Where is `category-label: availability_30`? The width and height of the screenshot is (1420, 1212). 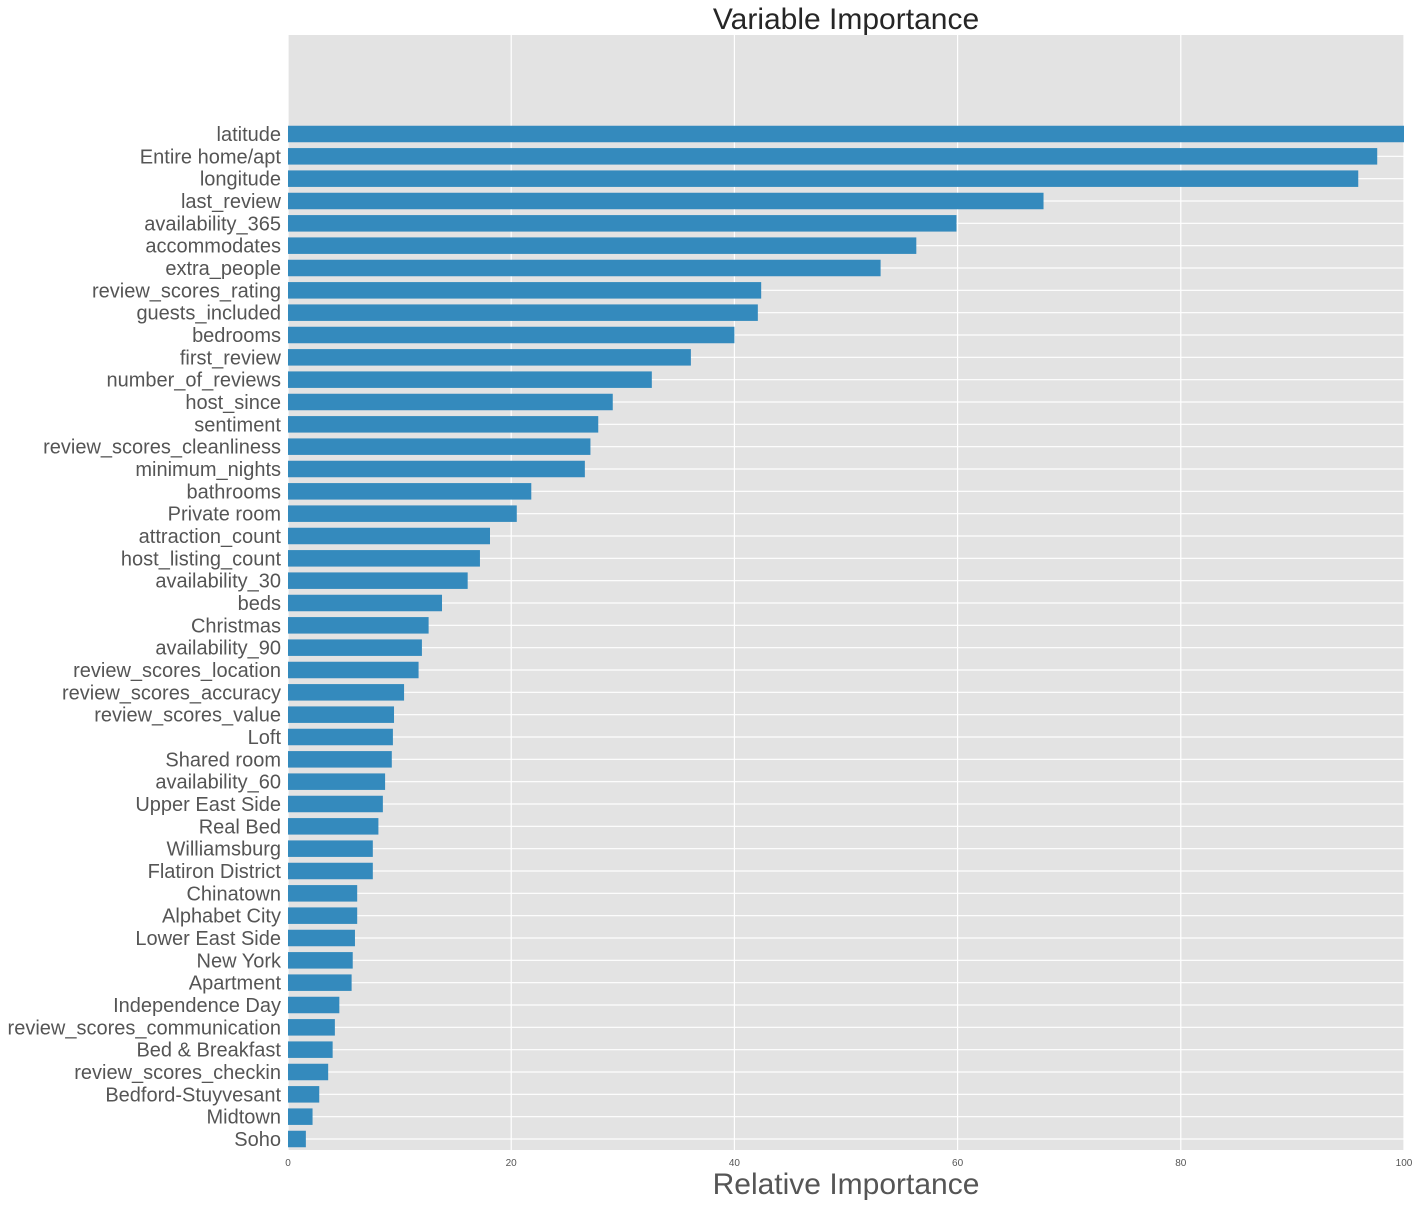 category-label: availability_30 is located at coordinates (218, 582).